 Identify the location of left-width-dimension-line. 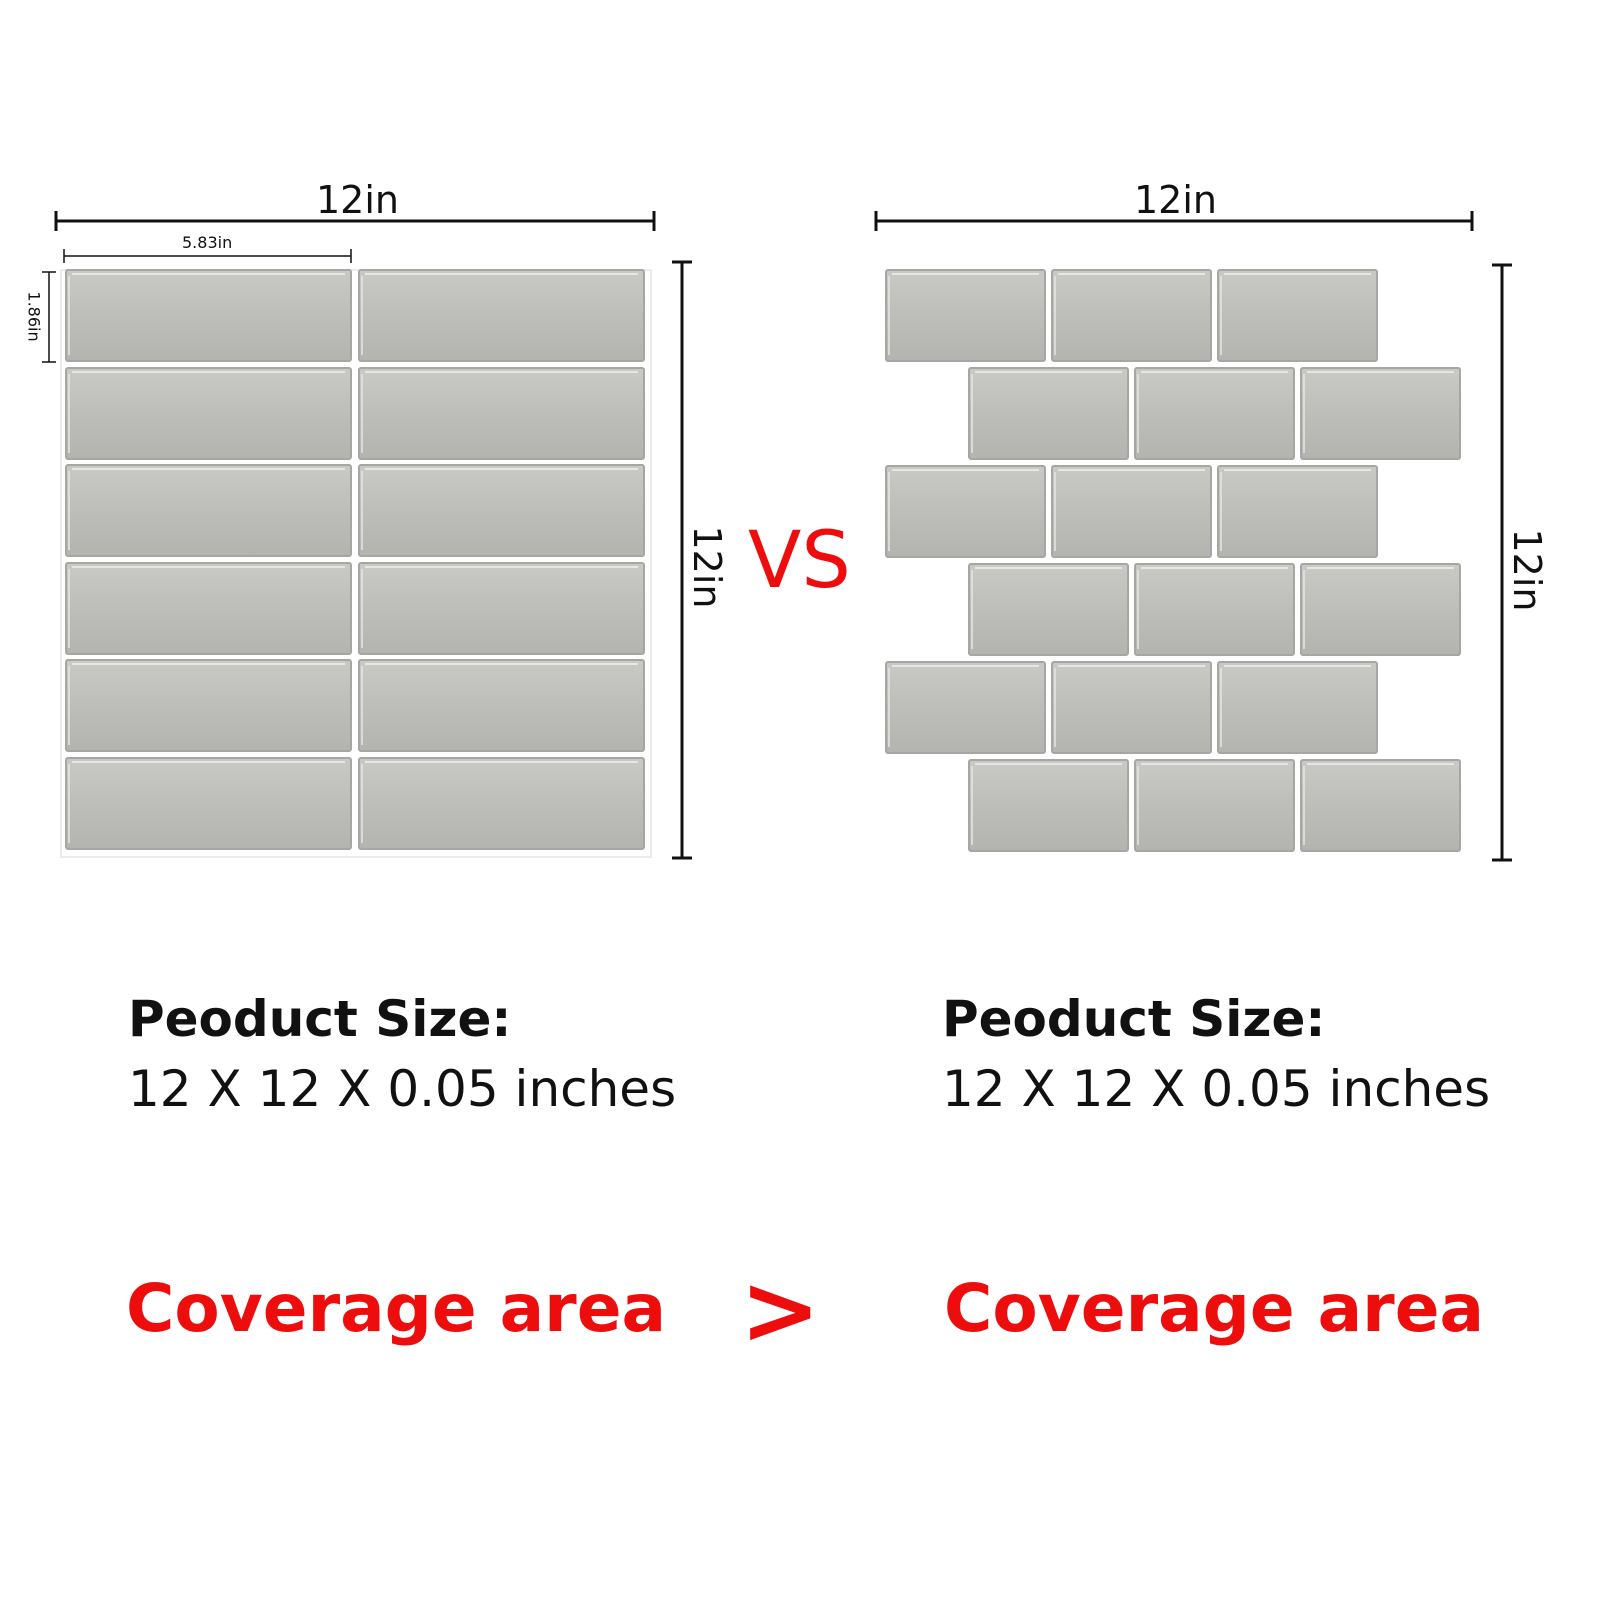
(355, 221).